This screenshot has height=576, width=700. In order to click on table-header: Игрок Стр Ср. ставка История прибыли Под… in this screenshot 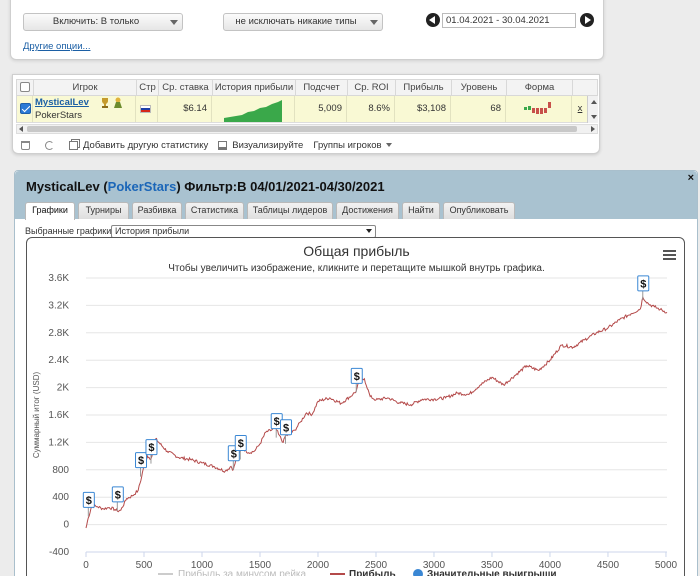, I will do `click(307, 87)`.